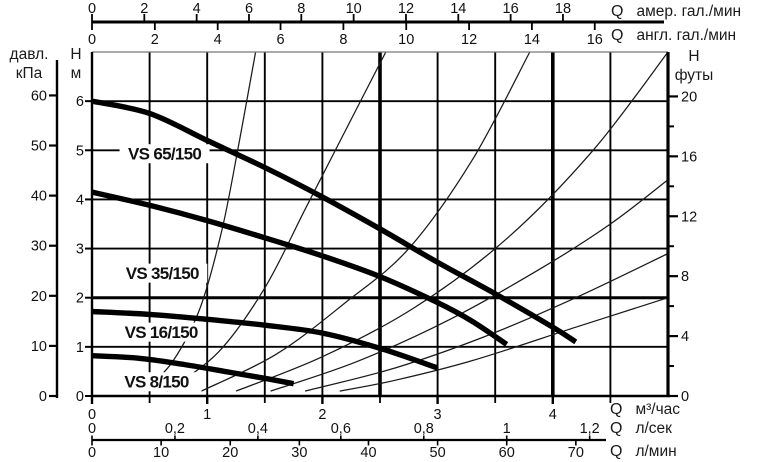 The width and height of the screenshot is (774, 462). Describe the element at coordinates (617, 11) in the screenshot. I see `top-us-gpm-q: Q` at that location.